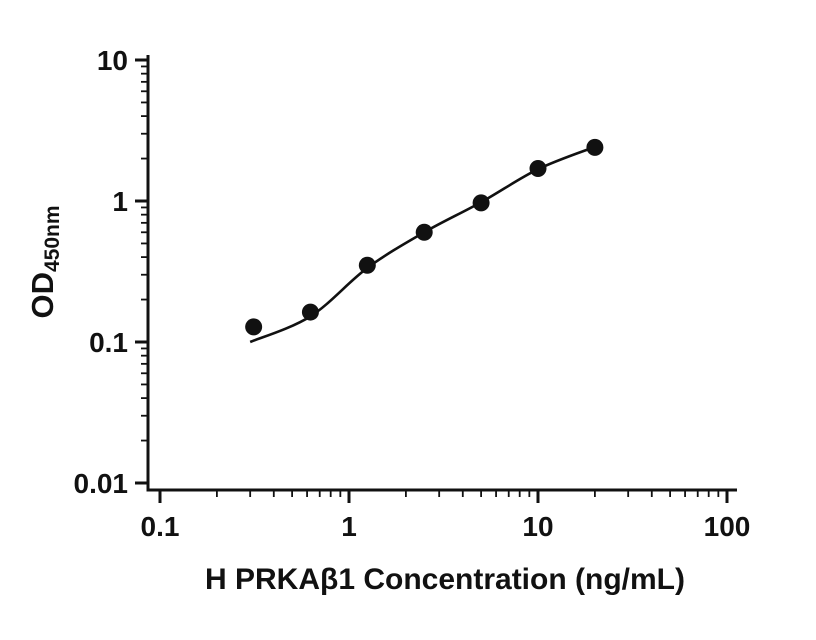 The image size is (816, 640). I want to click on y-axis-title-main: OD, so click(42, 295).